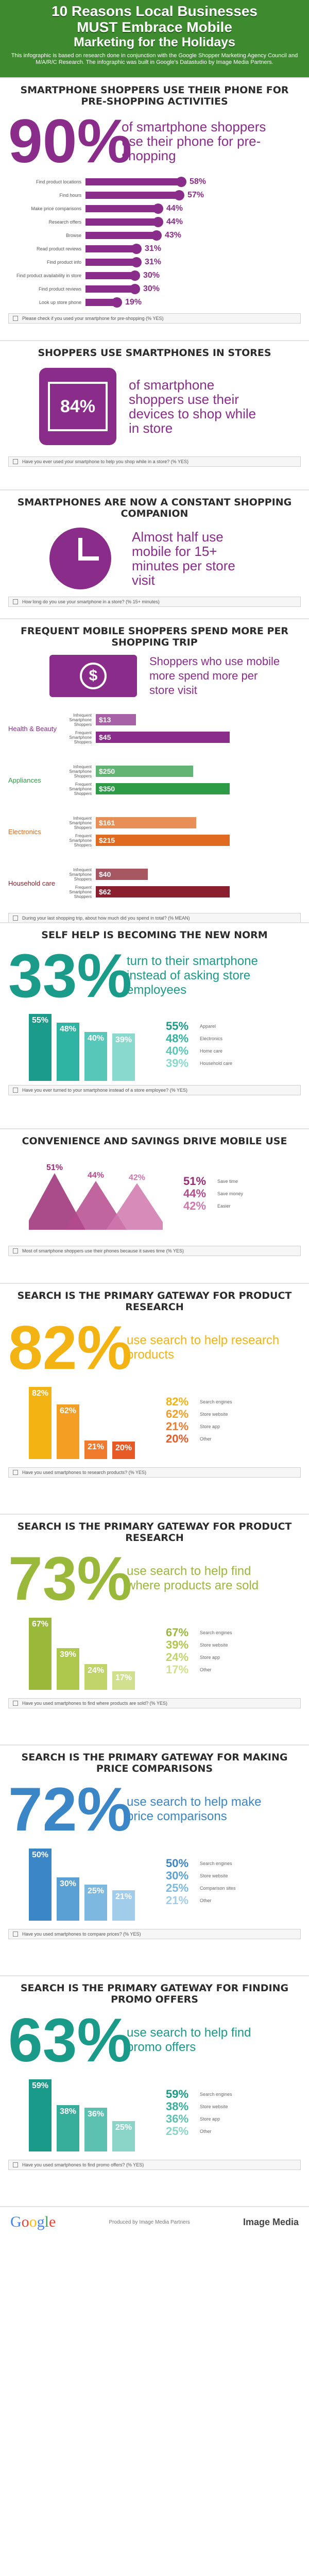 The width and height of the screenshot is (309, 2576). What do you see at coordinates (224, 1206) in the screenshot?
I see `legend-label: Easier` at bounding box center [224, 1206].